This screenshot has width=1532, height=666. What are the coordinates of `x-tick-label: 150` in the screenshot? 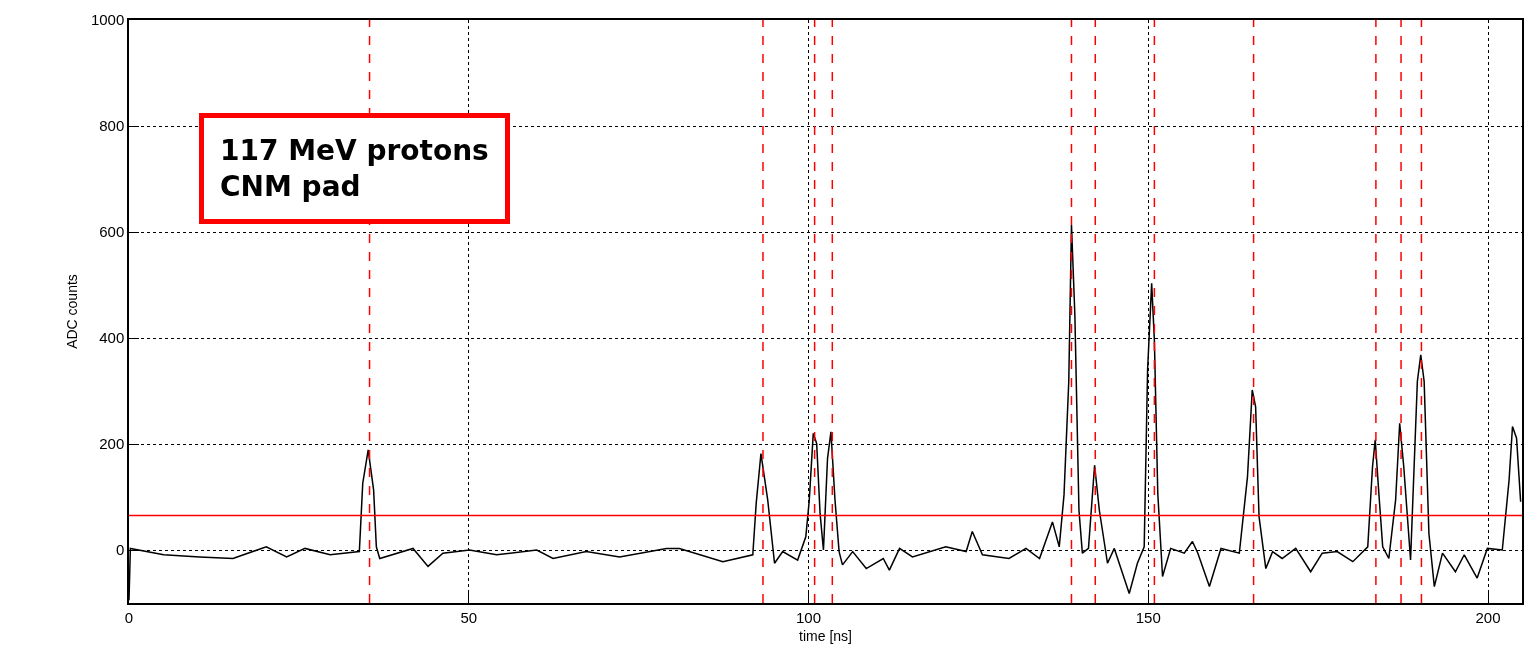 It's located at (1148, 617).